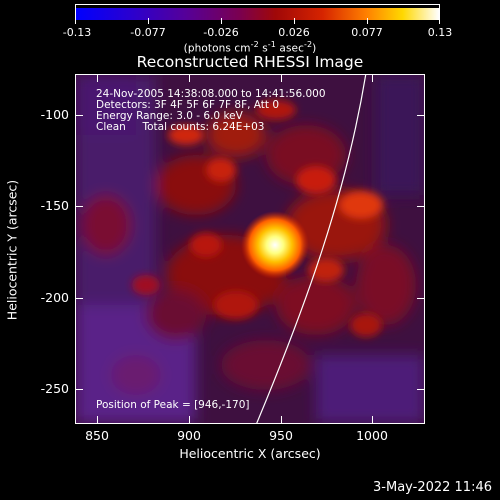  Describe the element at coordinates (250, 47) in the screenshot. I see `colorbar-units: (photons cm-2 s-1 asec-2)` at that location.